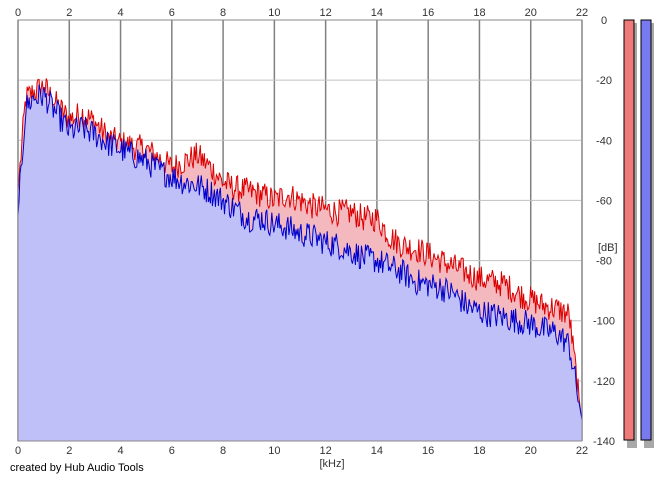 This screenshot has width=664, height=481. What do you see at coordinates (531, 451) in the screenshot?
I see `x-tick-label-bottom: 20` at bounding box center [531, 451].